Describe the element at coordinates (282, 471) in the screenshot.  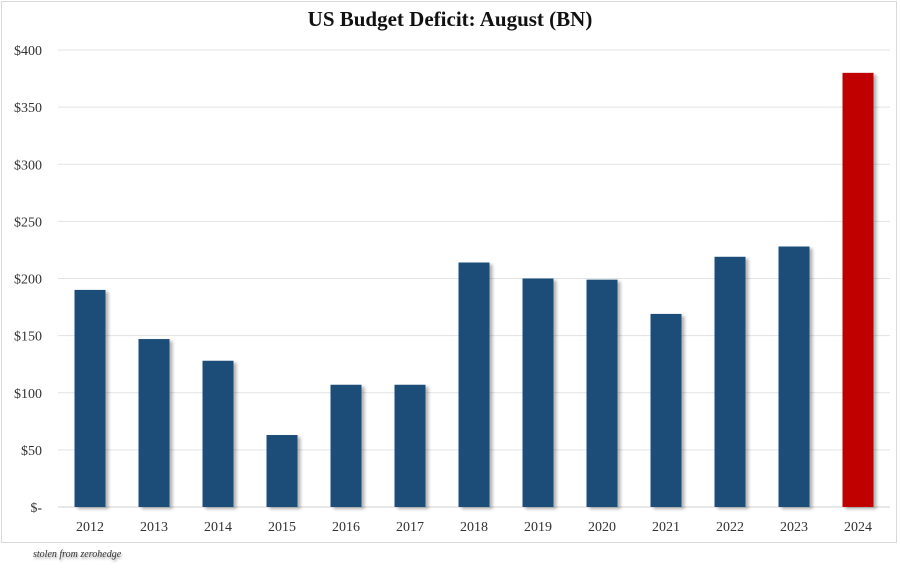
I see `bar-2015` at that location.